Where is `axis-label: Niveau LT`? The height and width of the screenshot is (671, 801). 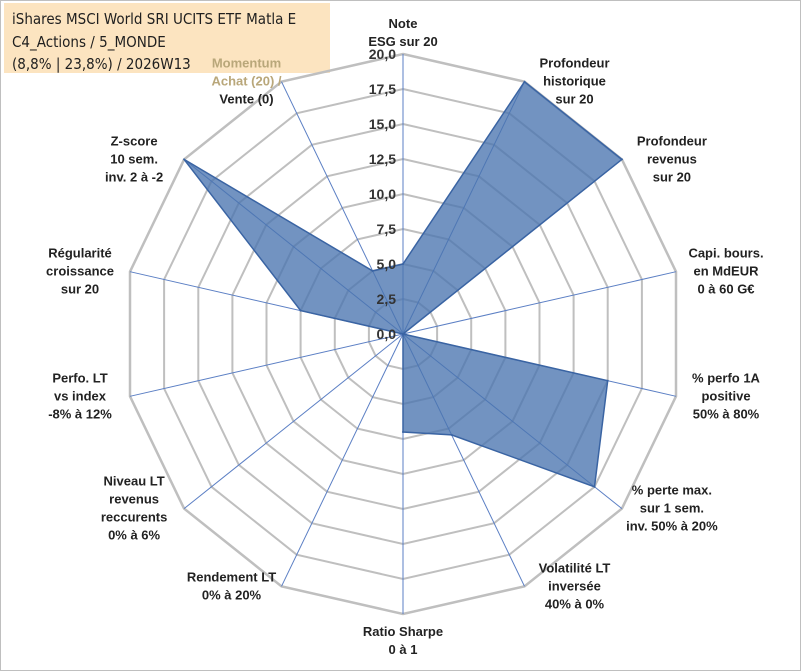
axis-label: Niveau LT is located at coordinates (134, 481).